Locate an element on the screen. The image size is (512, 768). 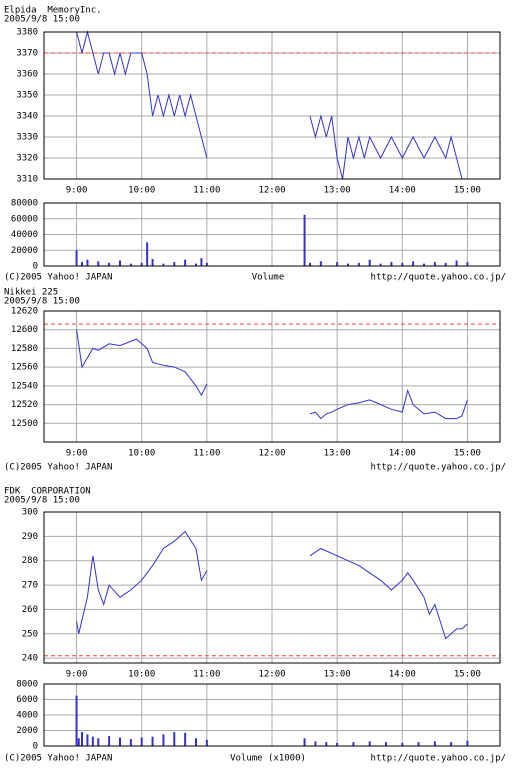
y-tick-label: 12500 is located at coordinates (24, 424).